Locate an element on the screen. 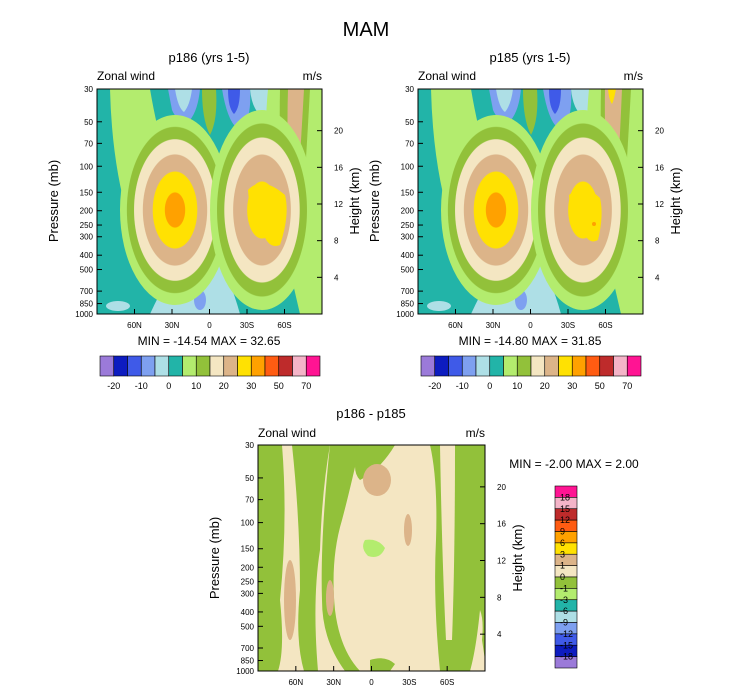 Image resolution: width=732 pixels, height=695 pixels. colorbar-label: 20 is located at coordinates (545, 386).